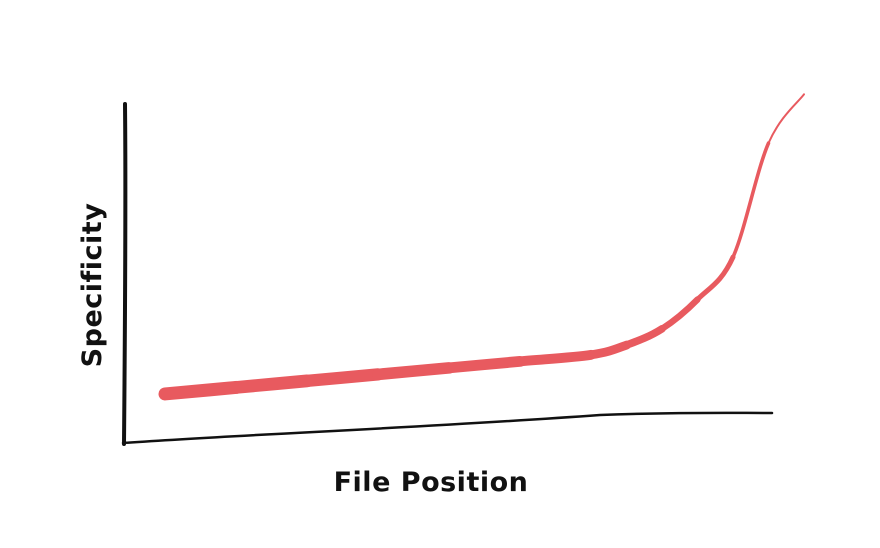 This screenshot has width=880, height=548. What do you see at coordinates (447, 428) in the screenshot?
I see `x-axis-line` at bounding box center [447, 428].